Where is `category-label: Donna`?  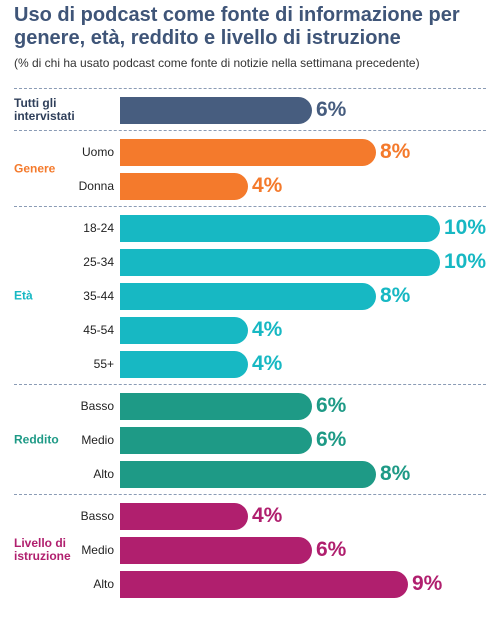 category-label: Donna is located at coordinates (96, 186).